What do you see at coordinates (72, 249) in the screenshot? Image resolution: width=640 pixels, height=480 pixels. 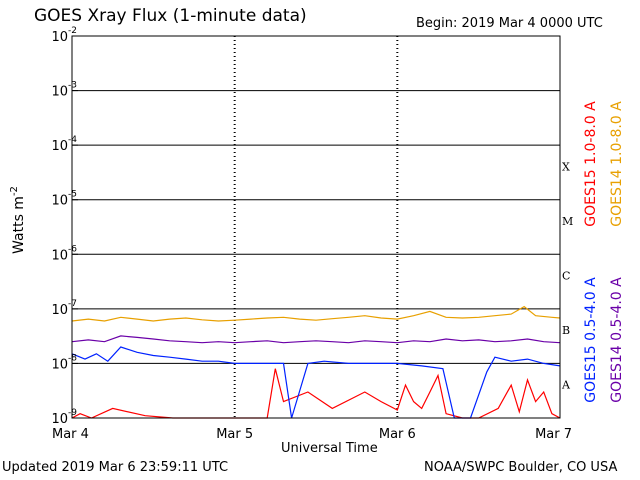 I see `y-tick-exponent: -6` at bounding box center [72, 249].